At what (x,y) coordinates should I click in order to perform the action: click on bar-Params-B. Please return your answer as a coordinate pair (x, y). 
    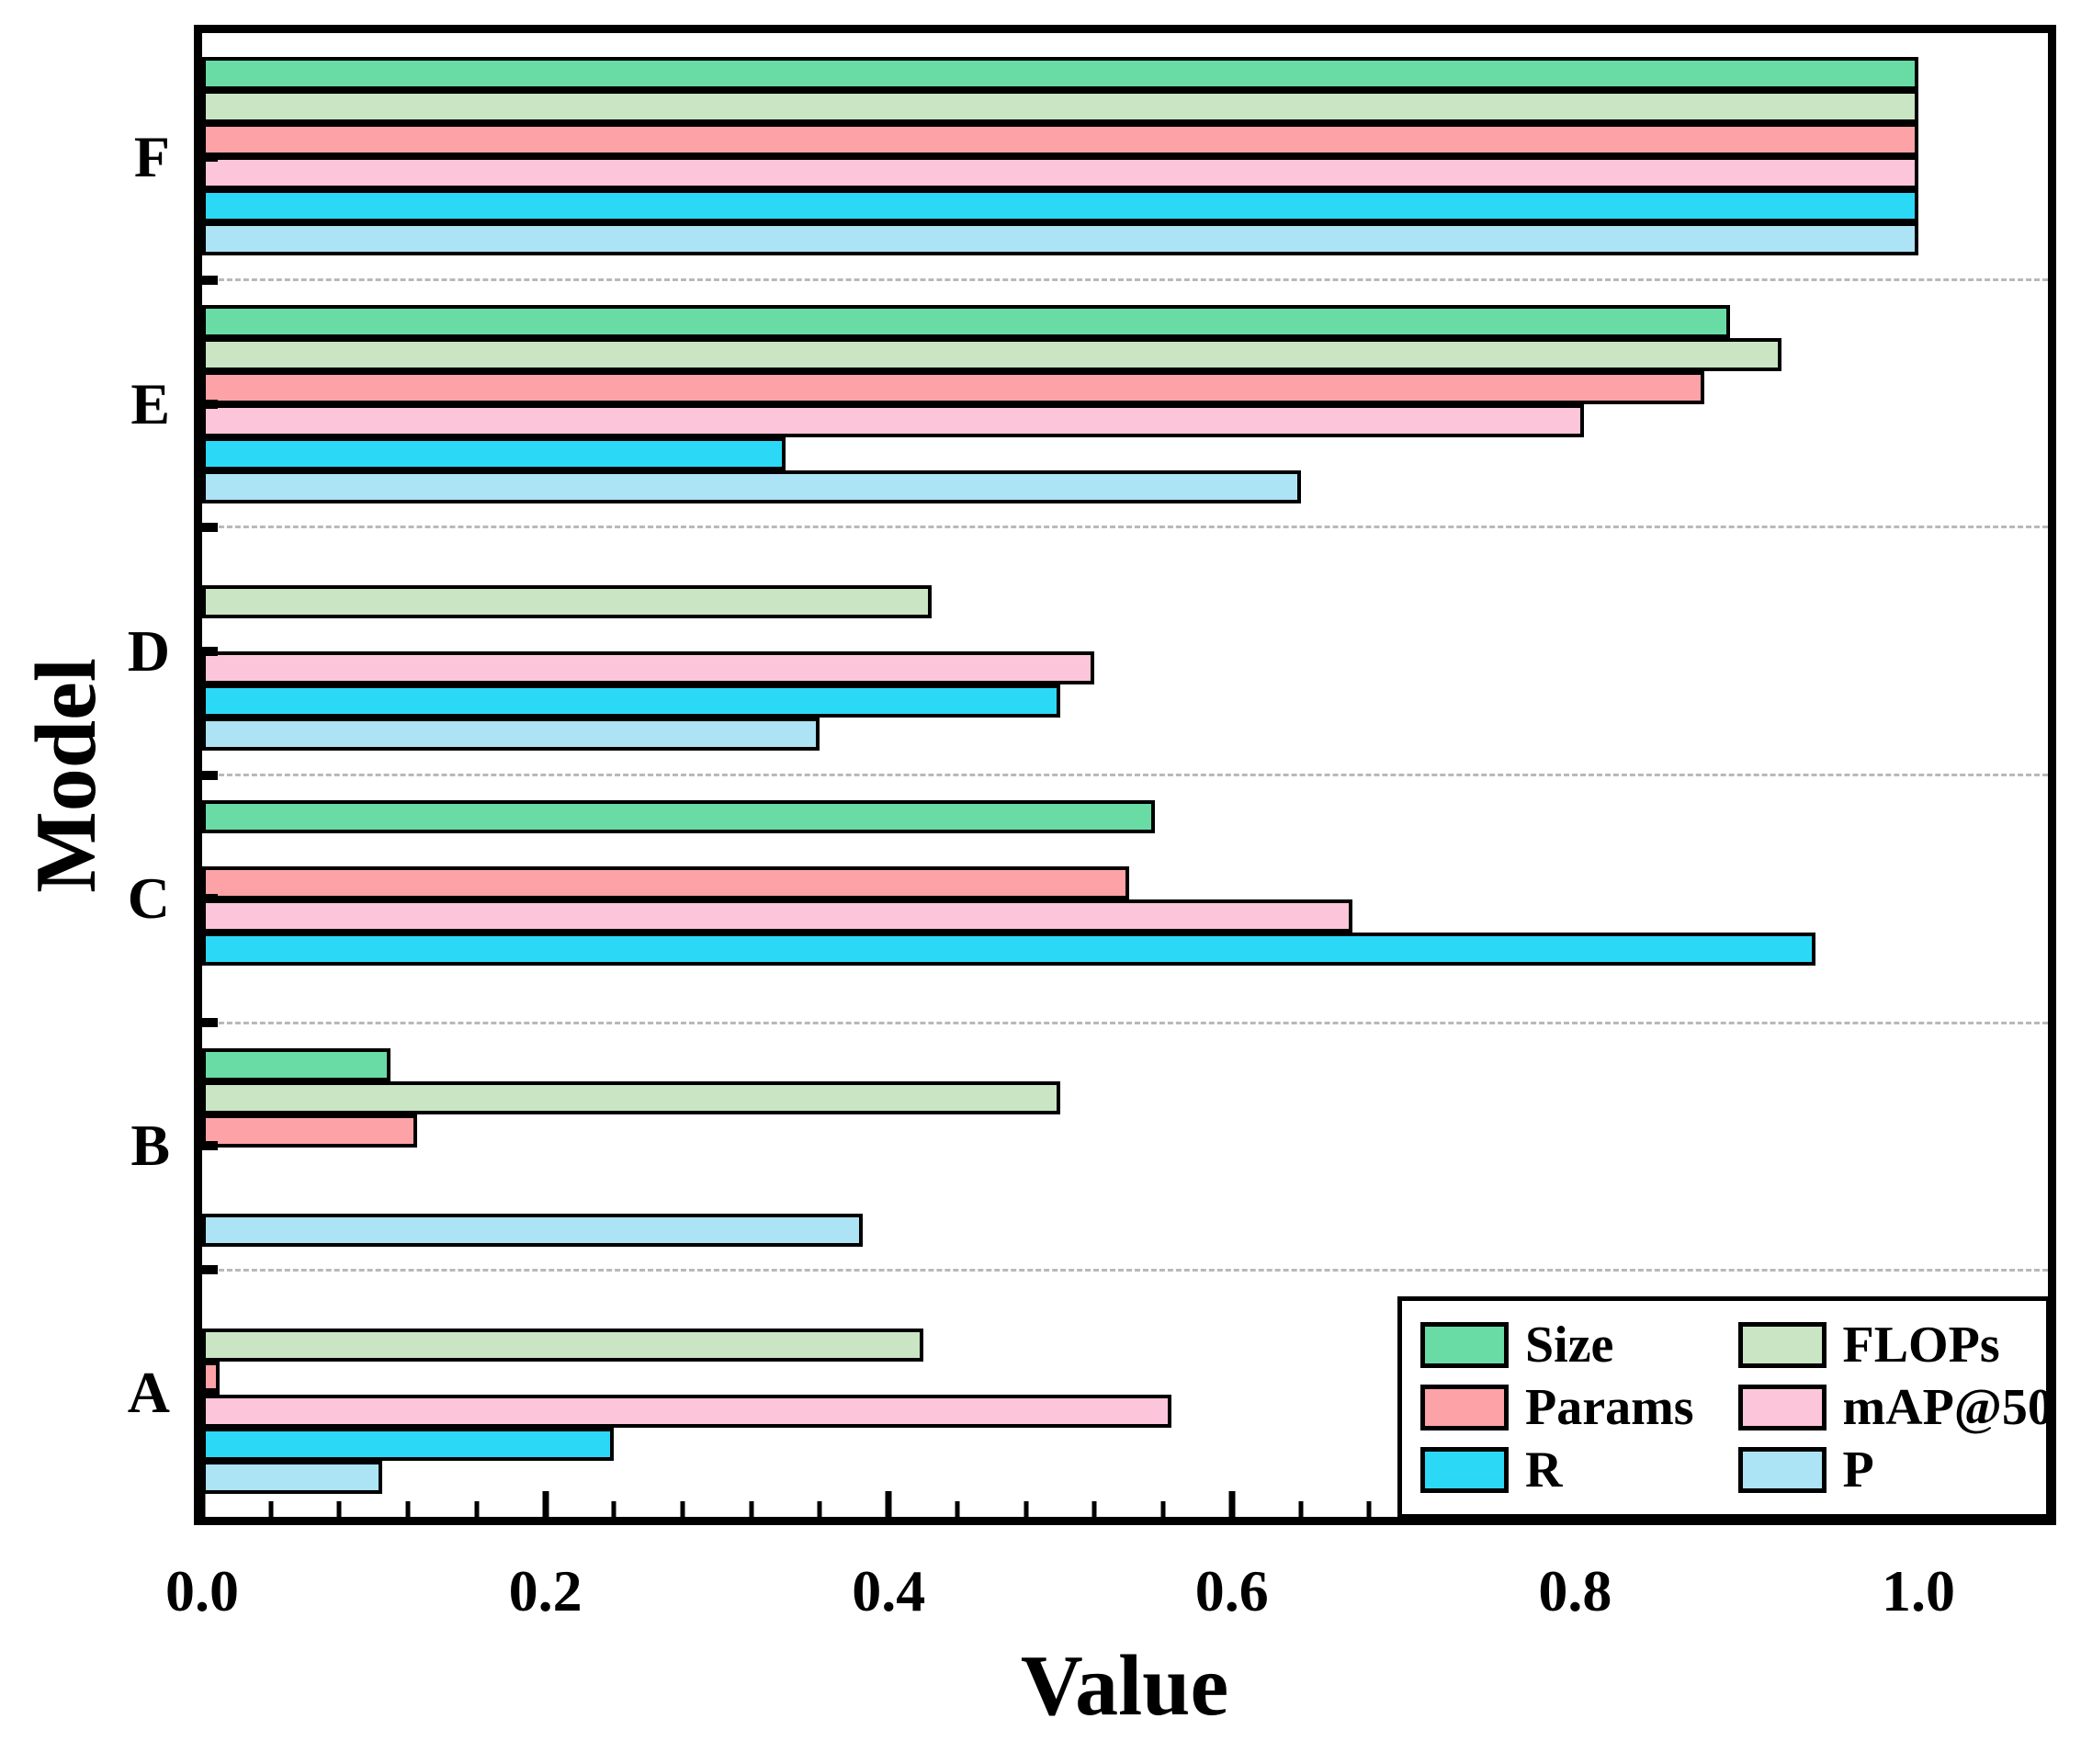
    Looking at the image, I should click on (309, 1131).